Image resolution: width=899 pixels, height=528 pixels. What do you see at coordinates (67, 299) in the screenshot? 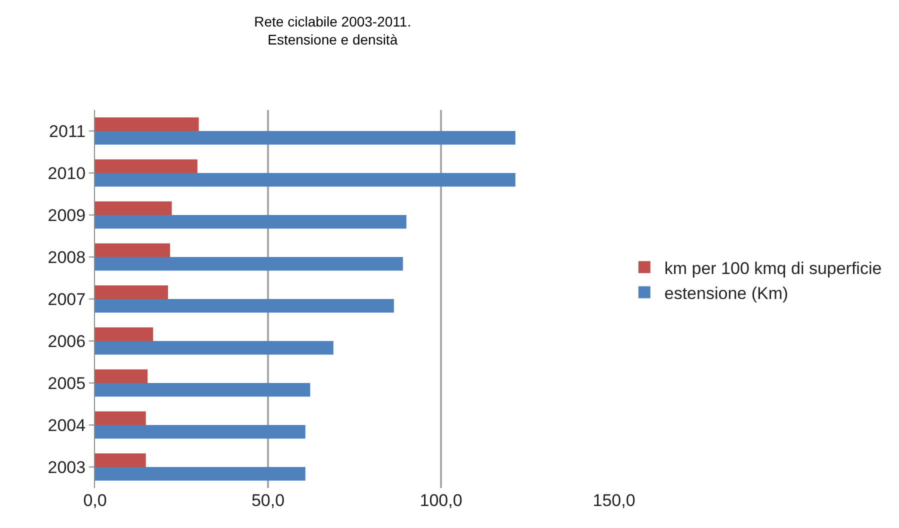
I see `y-tick-label: 2007` at bounding box center [67, 299].